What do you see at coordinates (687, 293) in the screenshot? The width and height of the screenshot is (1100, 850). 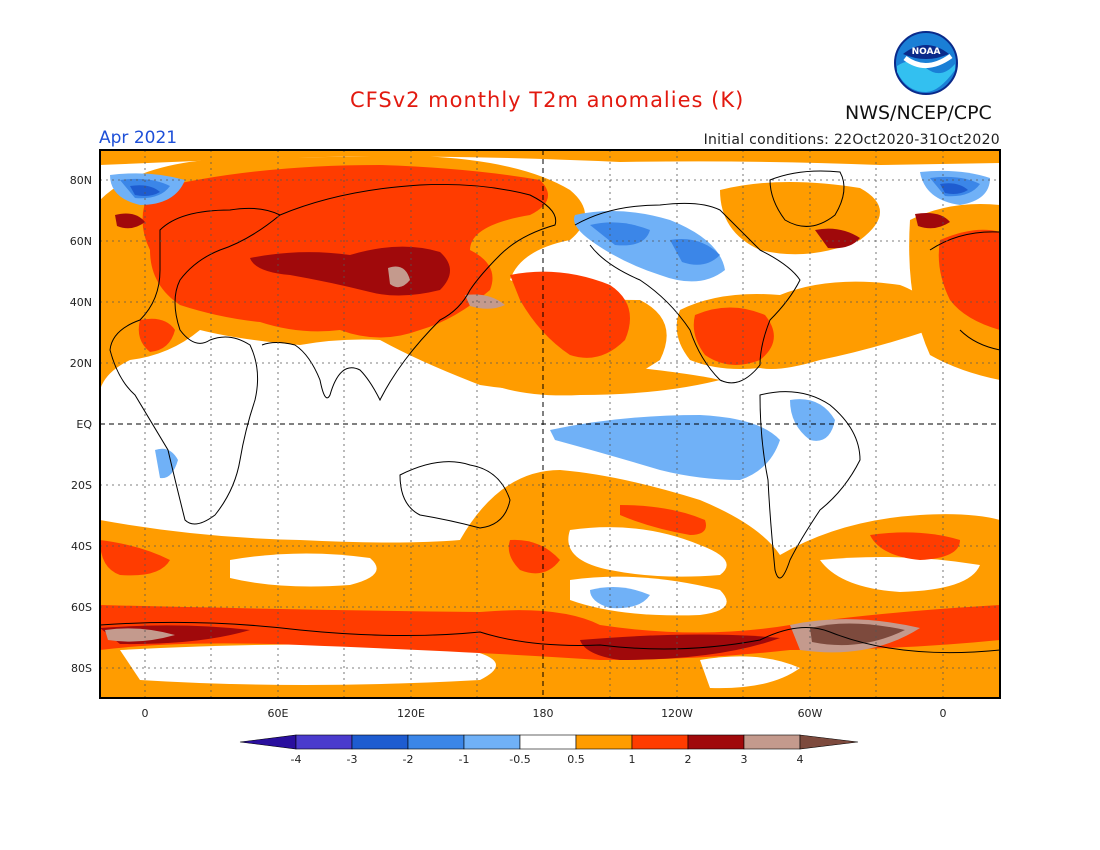 I see `coast-namerica` at bounding box center [687, 293].